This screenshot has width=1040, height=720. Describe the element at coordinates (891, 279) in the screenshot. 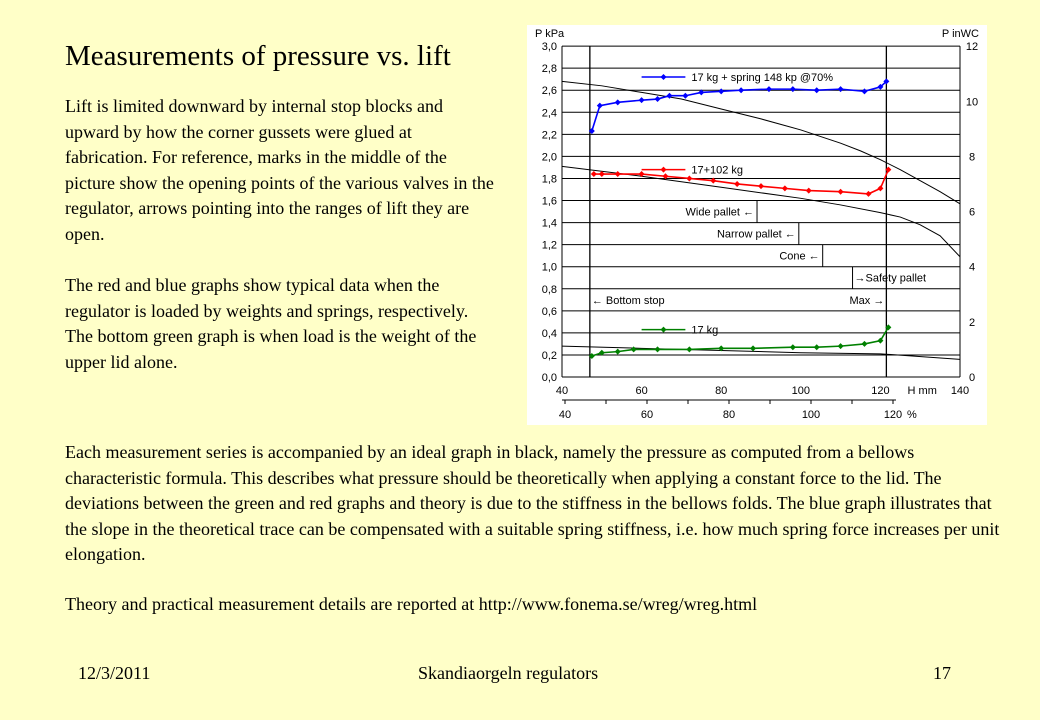

I see `valve-mark-label: →Safety pallet` at that location.